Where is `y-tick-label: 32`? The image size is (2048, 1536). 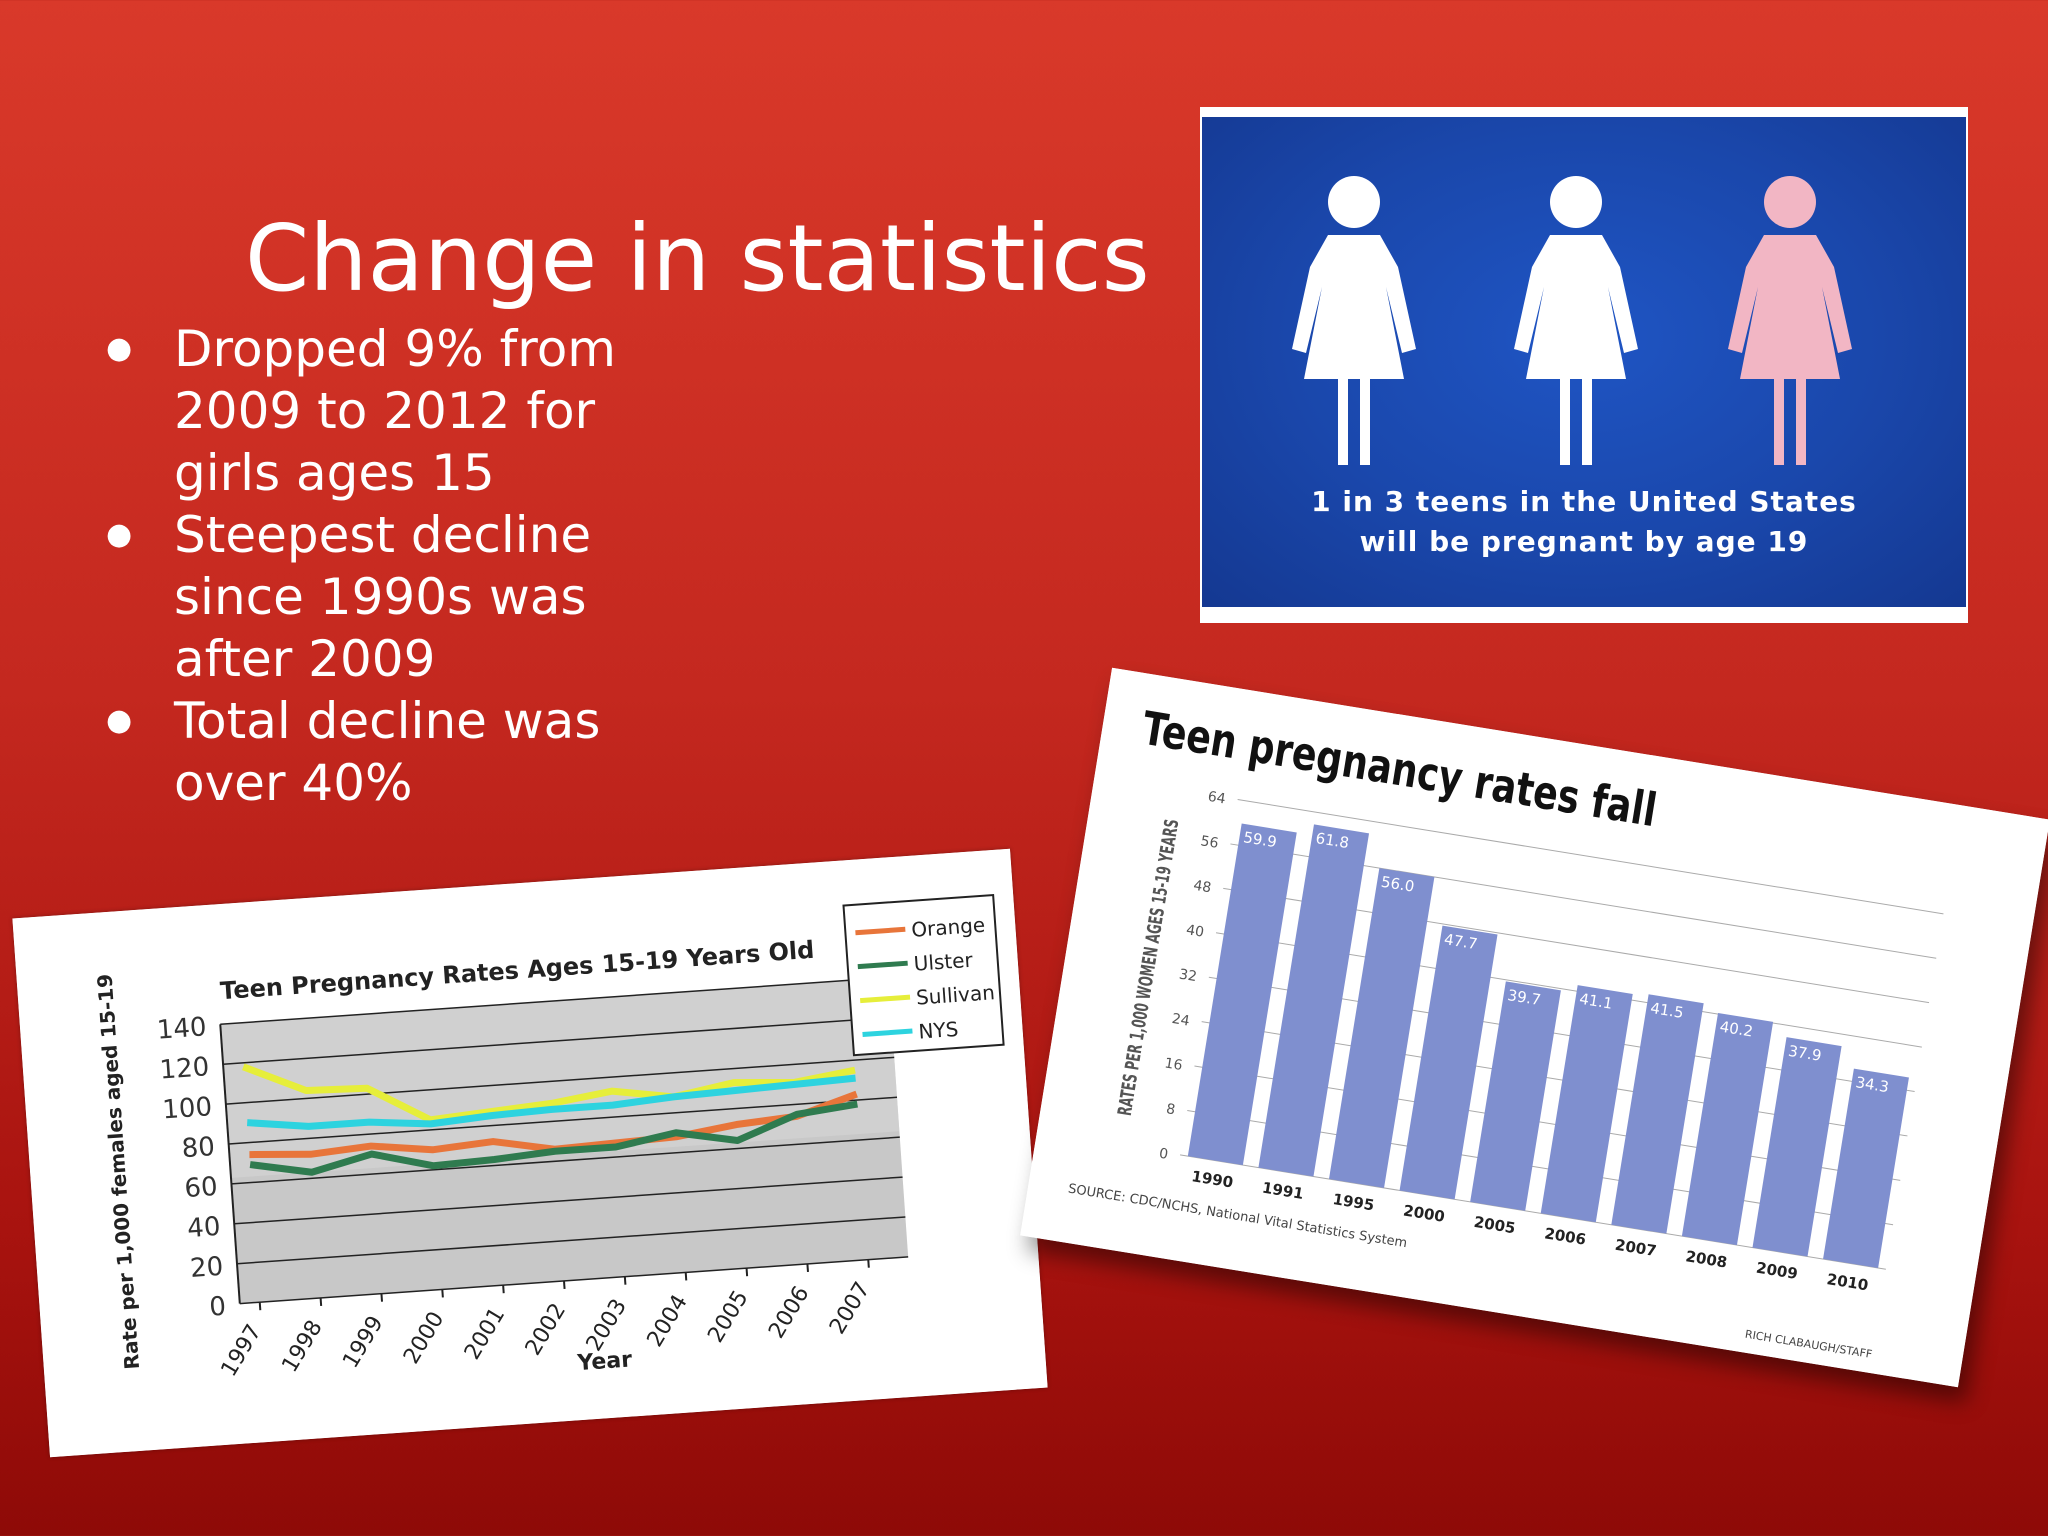
y-tick-label: 32 is located at coordinates (1188, 976).